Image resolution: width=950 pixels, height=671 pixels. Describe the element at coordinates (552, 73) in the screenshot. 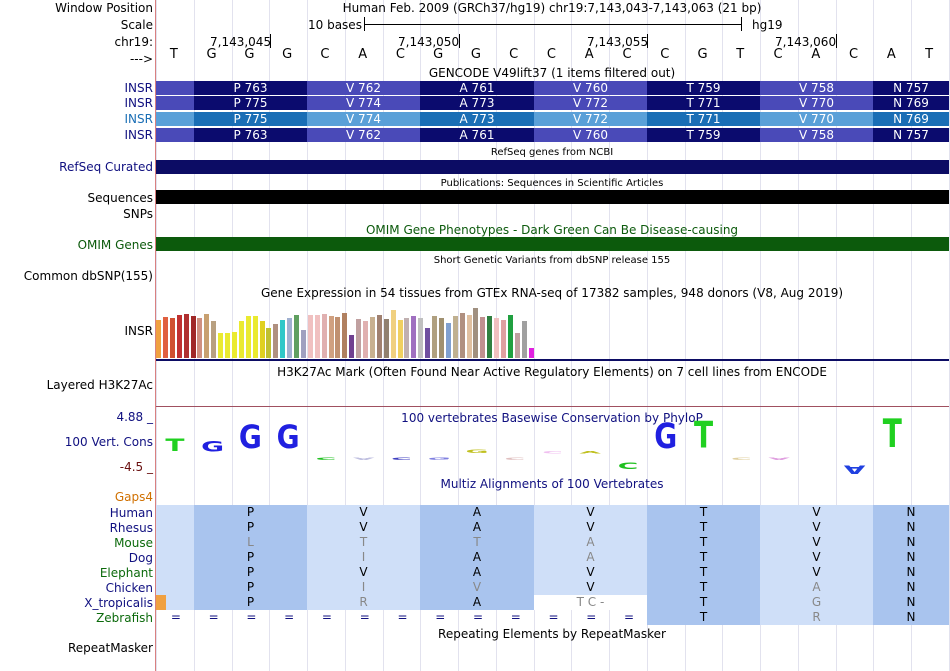

I see `gencode-track-title: GENCODE V49lift37 (1 items filtered out)` at that location.